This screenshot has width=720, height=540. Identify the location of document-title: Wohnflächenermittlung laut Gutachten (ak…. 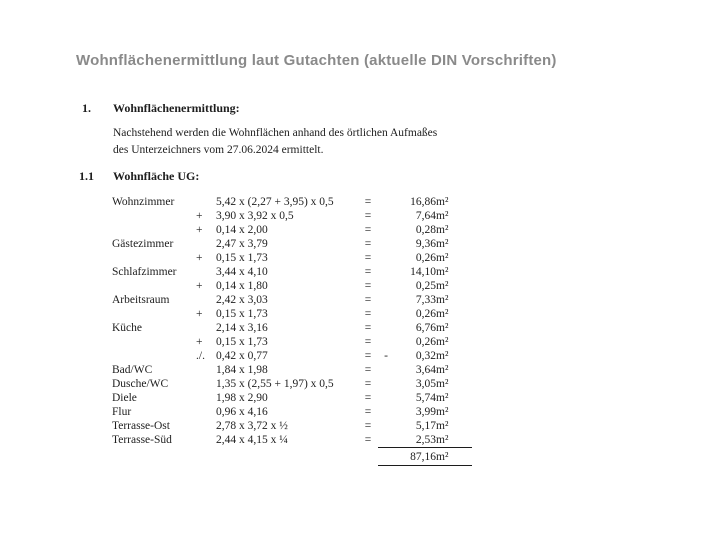
(316, 60).